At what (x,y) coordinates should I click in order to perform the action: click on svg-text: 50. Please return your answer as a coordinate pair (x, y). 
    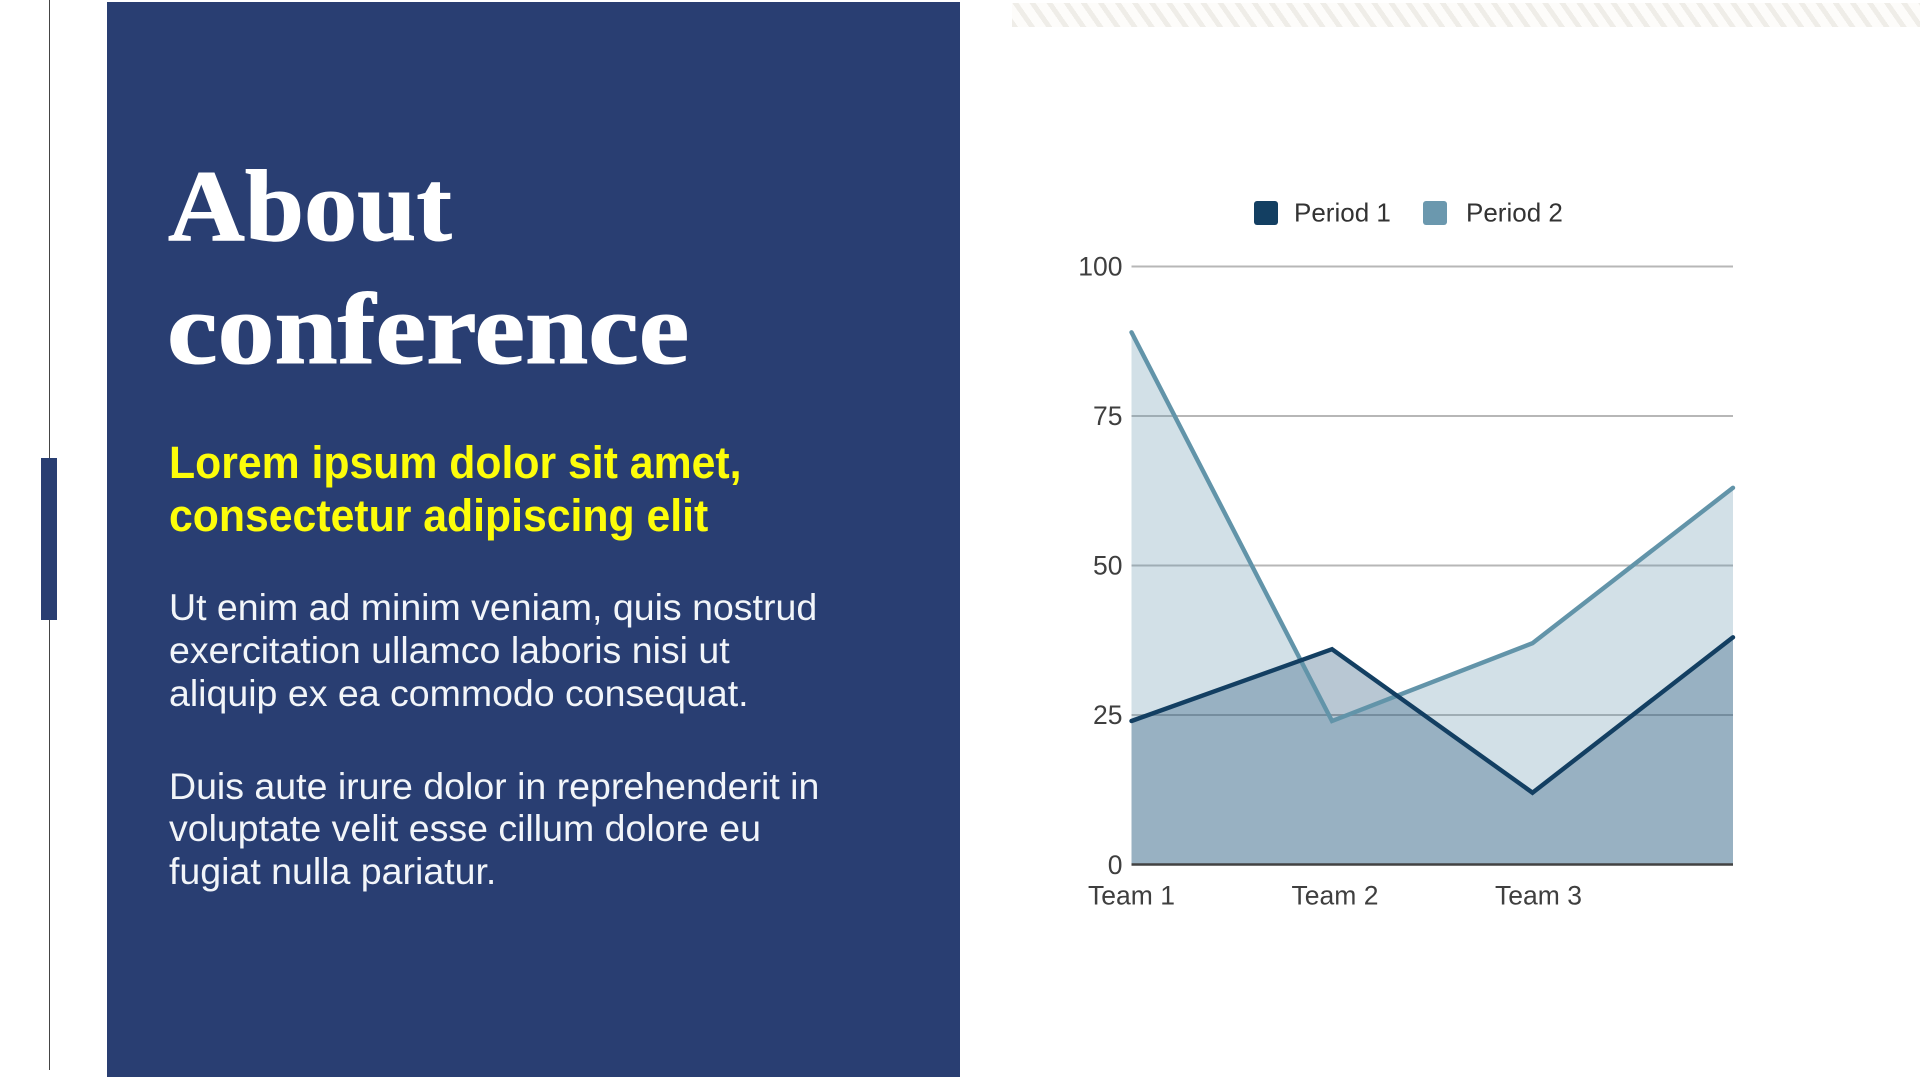
    Looking at the image, I should click on (1107, 566).